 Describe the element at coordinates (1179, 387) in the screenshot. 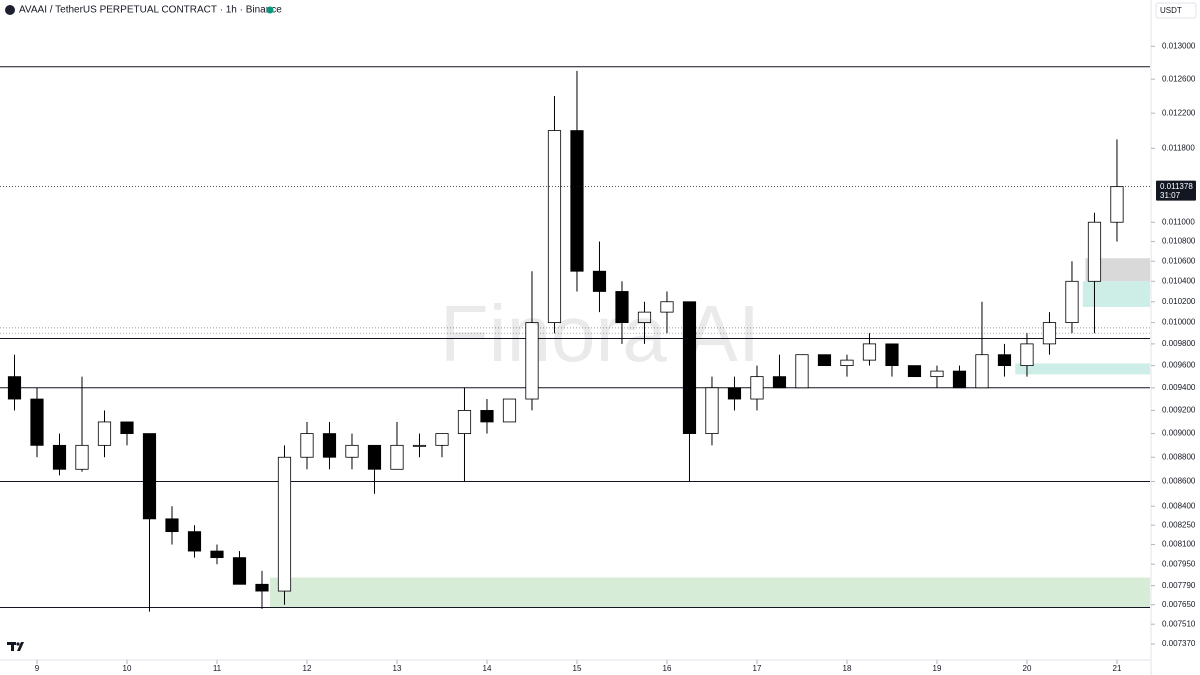

I see `y-tick-label: 0.009400` at that location.